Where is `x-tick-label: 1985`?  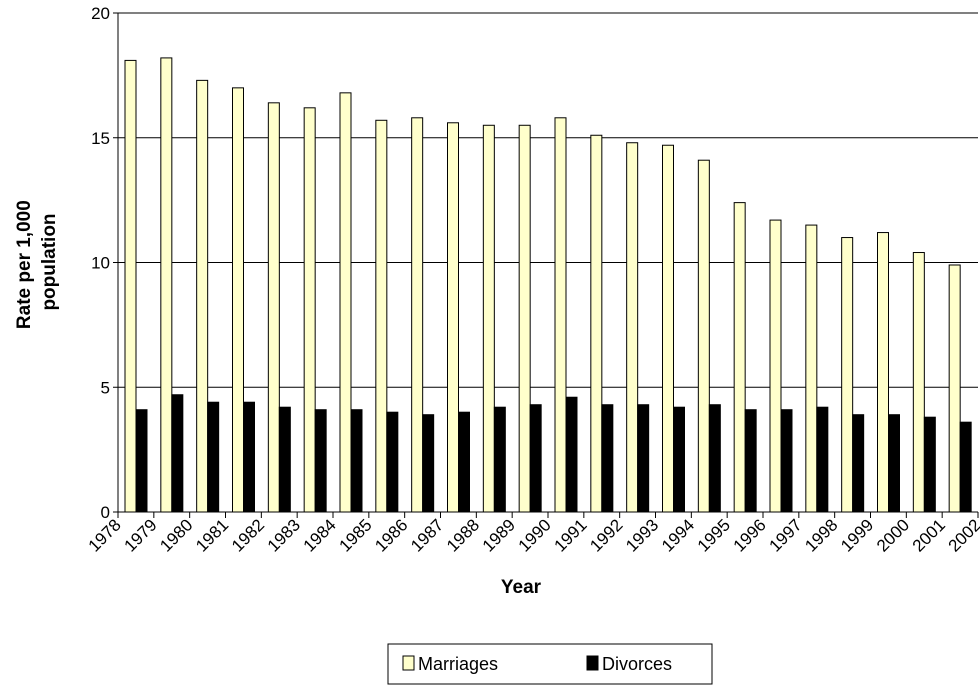
x-tick-label: 1985 is located at coordinates (355, 535).